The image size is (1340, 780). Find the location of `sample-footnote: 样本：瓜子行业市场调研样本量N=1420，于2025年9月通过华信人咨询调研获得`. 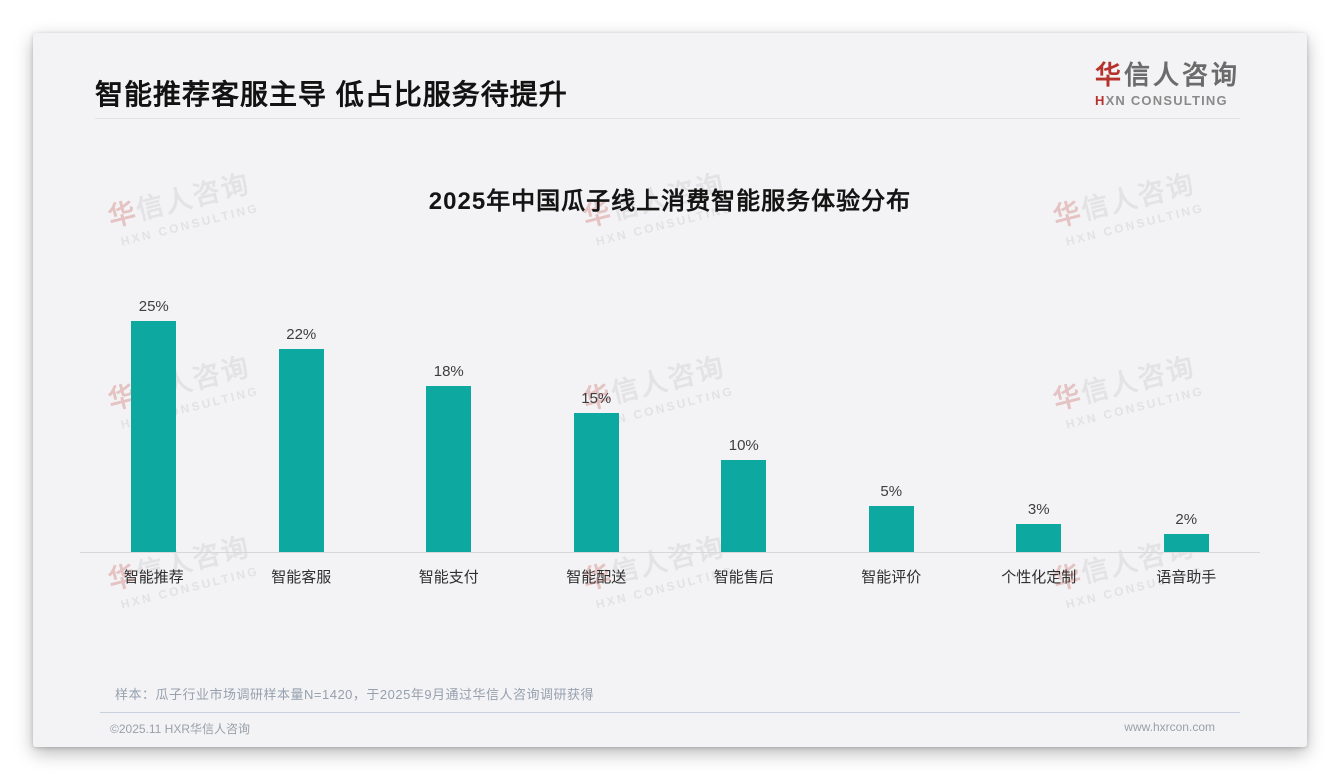

sample-footnote: 样本：瓜子行业市场调研样本量N=1420，于2025年9月通过华信人咨询调研获得 is located at coordinates (355, 694).